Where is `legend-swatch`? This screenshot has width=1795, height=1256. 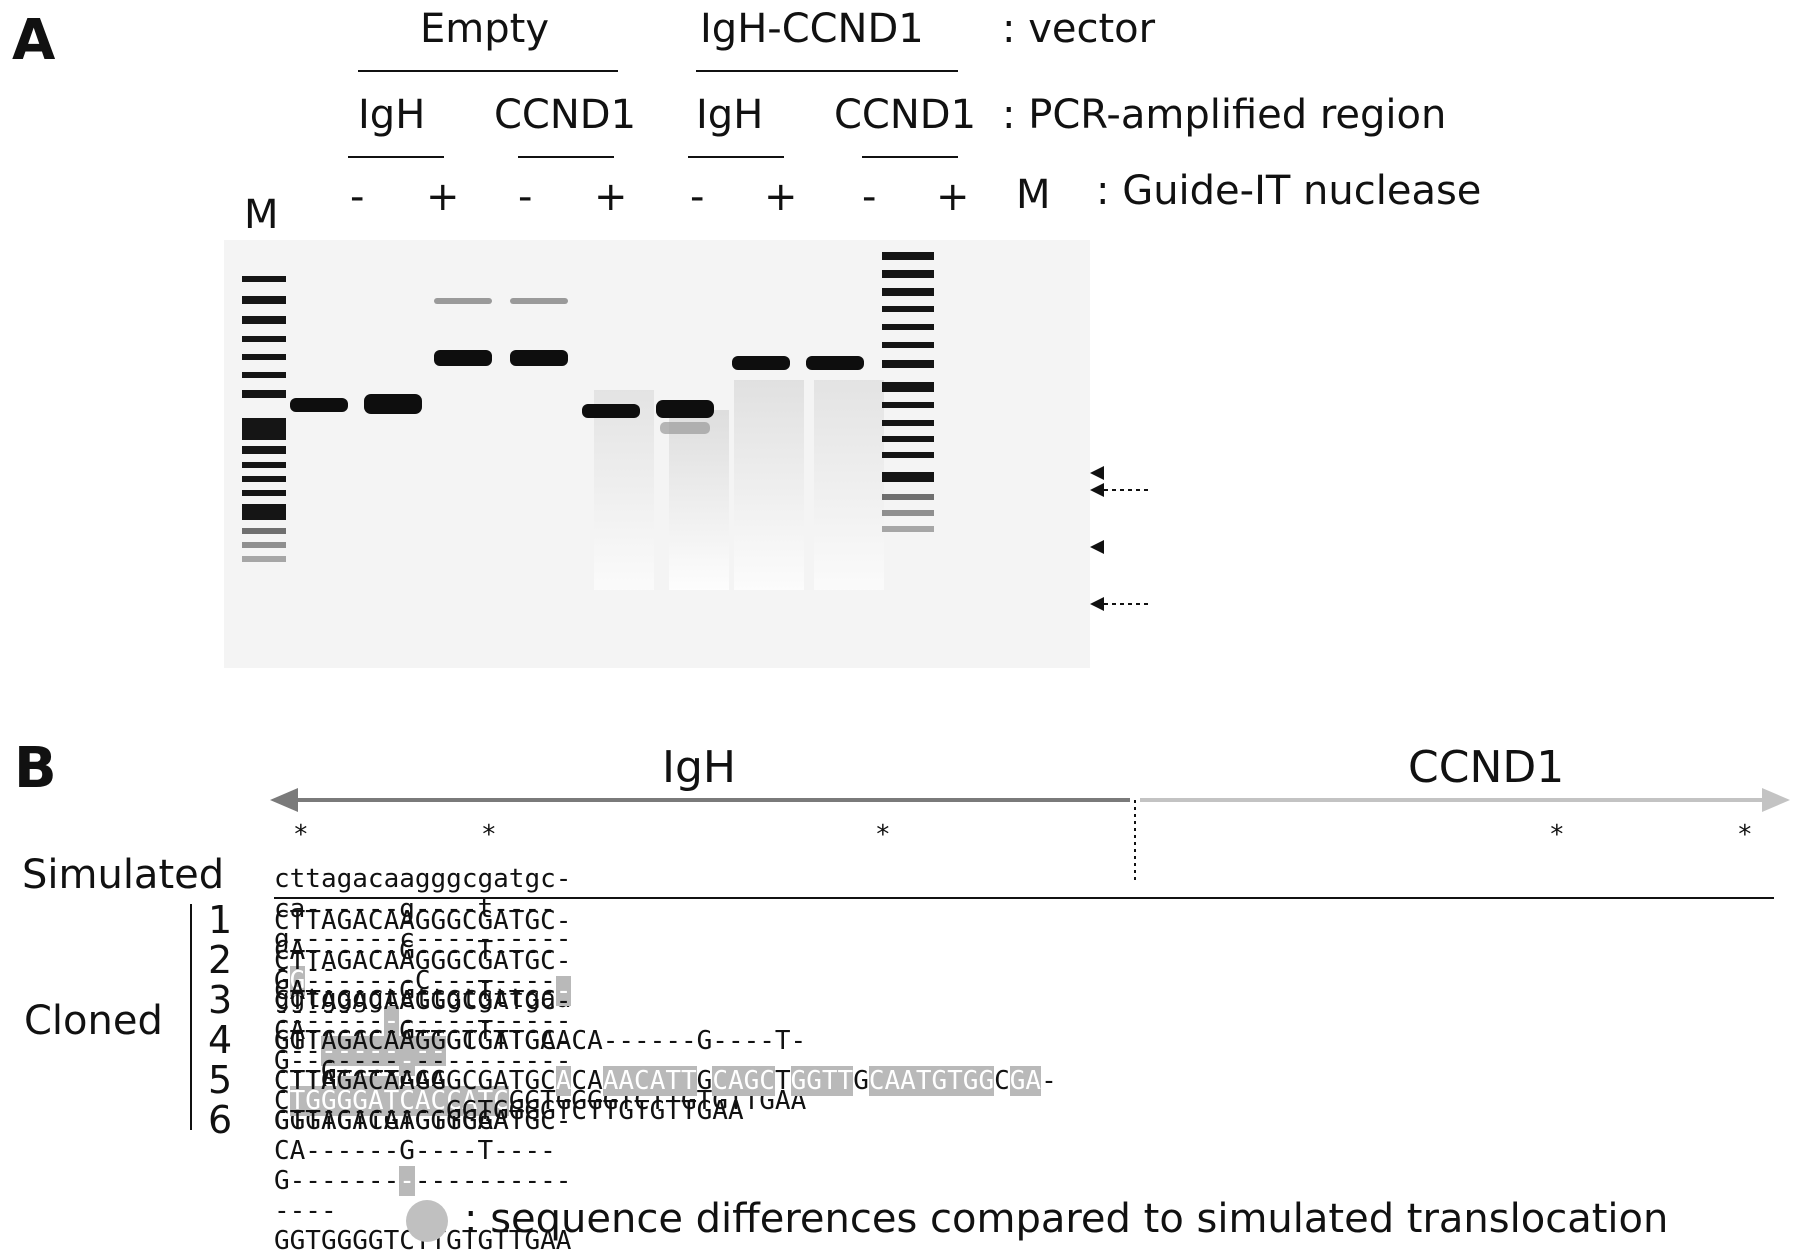
legend-swatch is located at coordinates (427, 1221).